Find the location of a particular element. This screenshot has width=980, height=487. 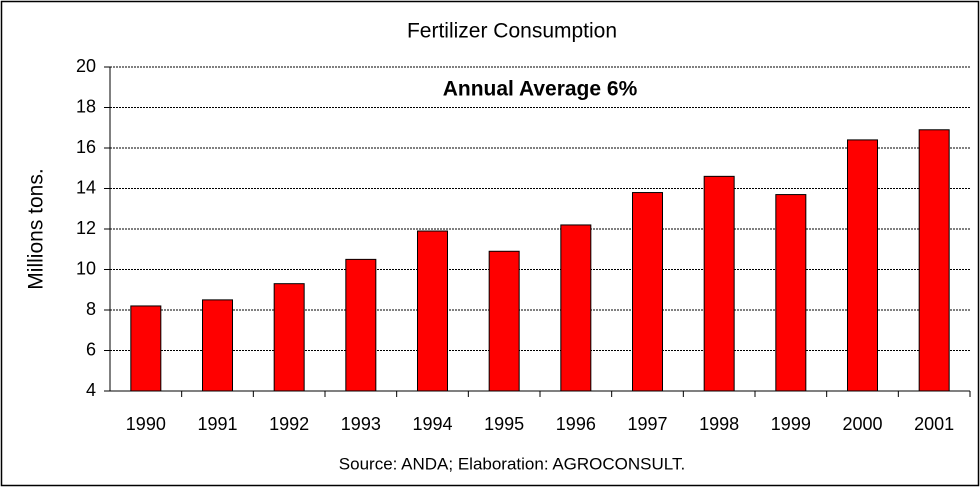

x-tick-label: 1996 is located at coordinates (576, 424).